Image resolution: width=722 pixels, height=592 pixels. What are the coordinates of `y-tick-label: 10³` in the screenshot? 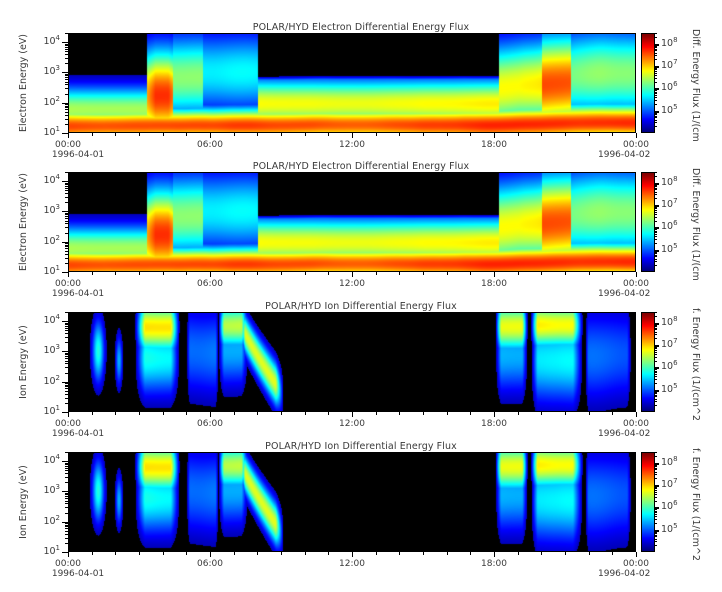 It's located at (51, 71).